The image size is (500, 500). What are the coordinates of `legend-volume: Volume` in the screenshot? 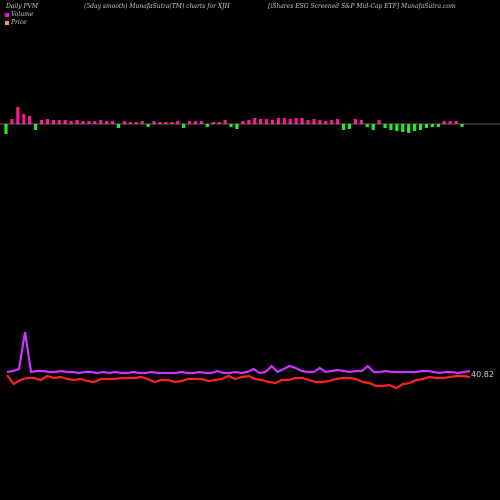 It's located at (19, 14).